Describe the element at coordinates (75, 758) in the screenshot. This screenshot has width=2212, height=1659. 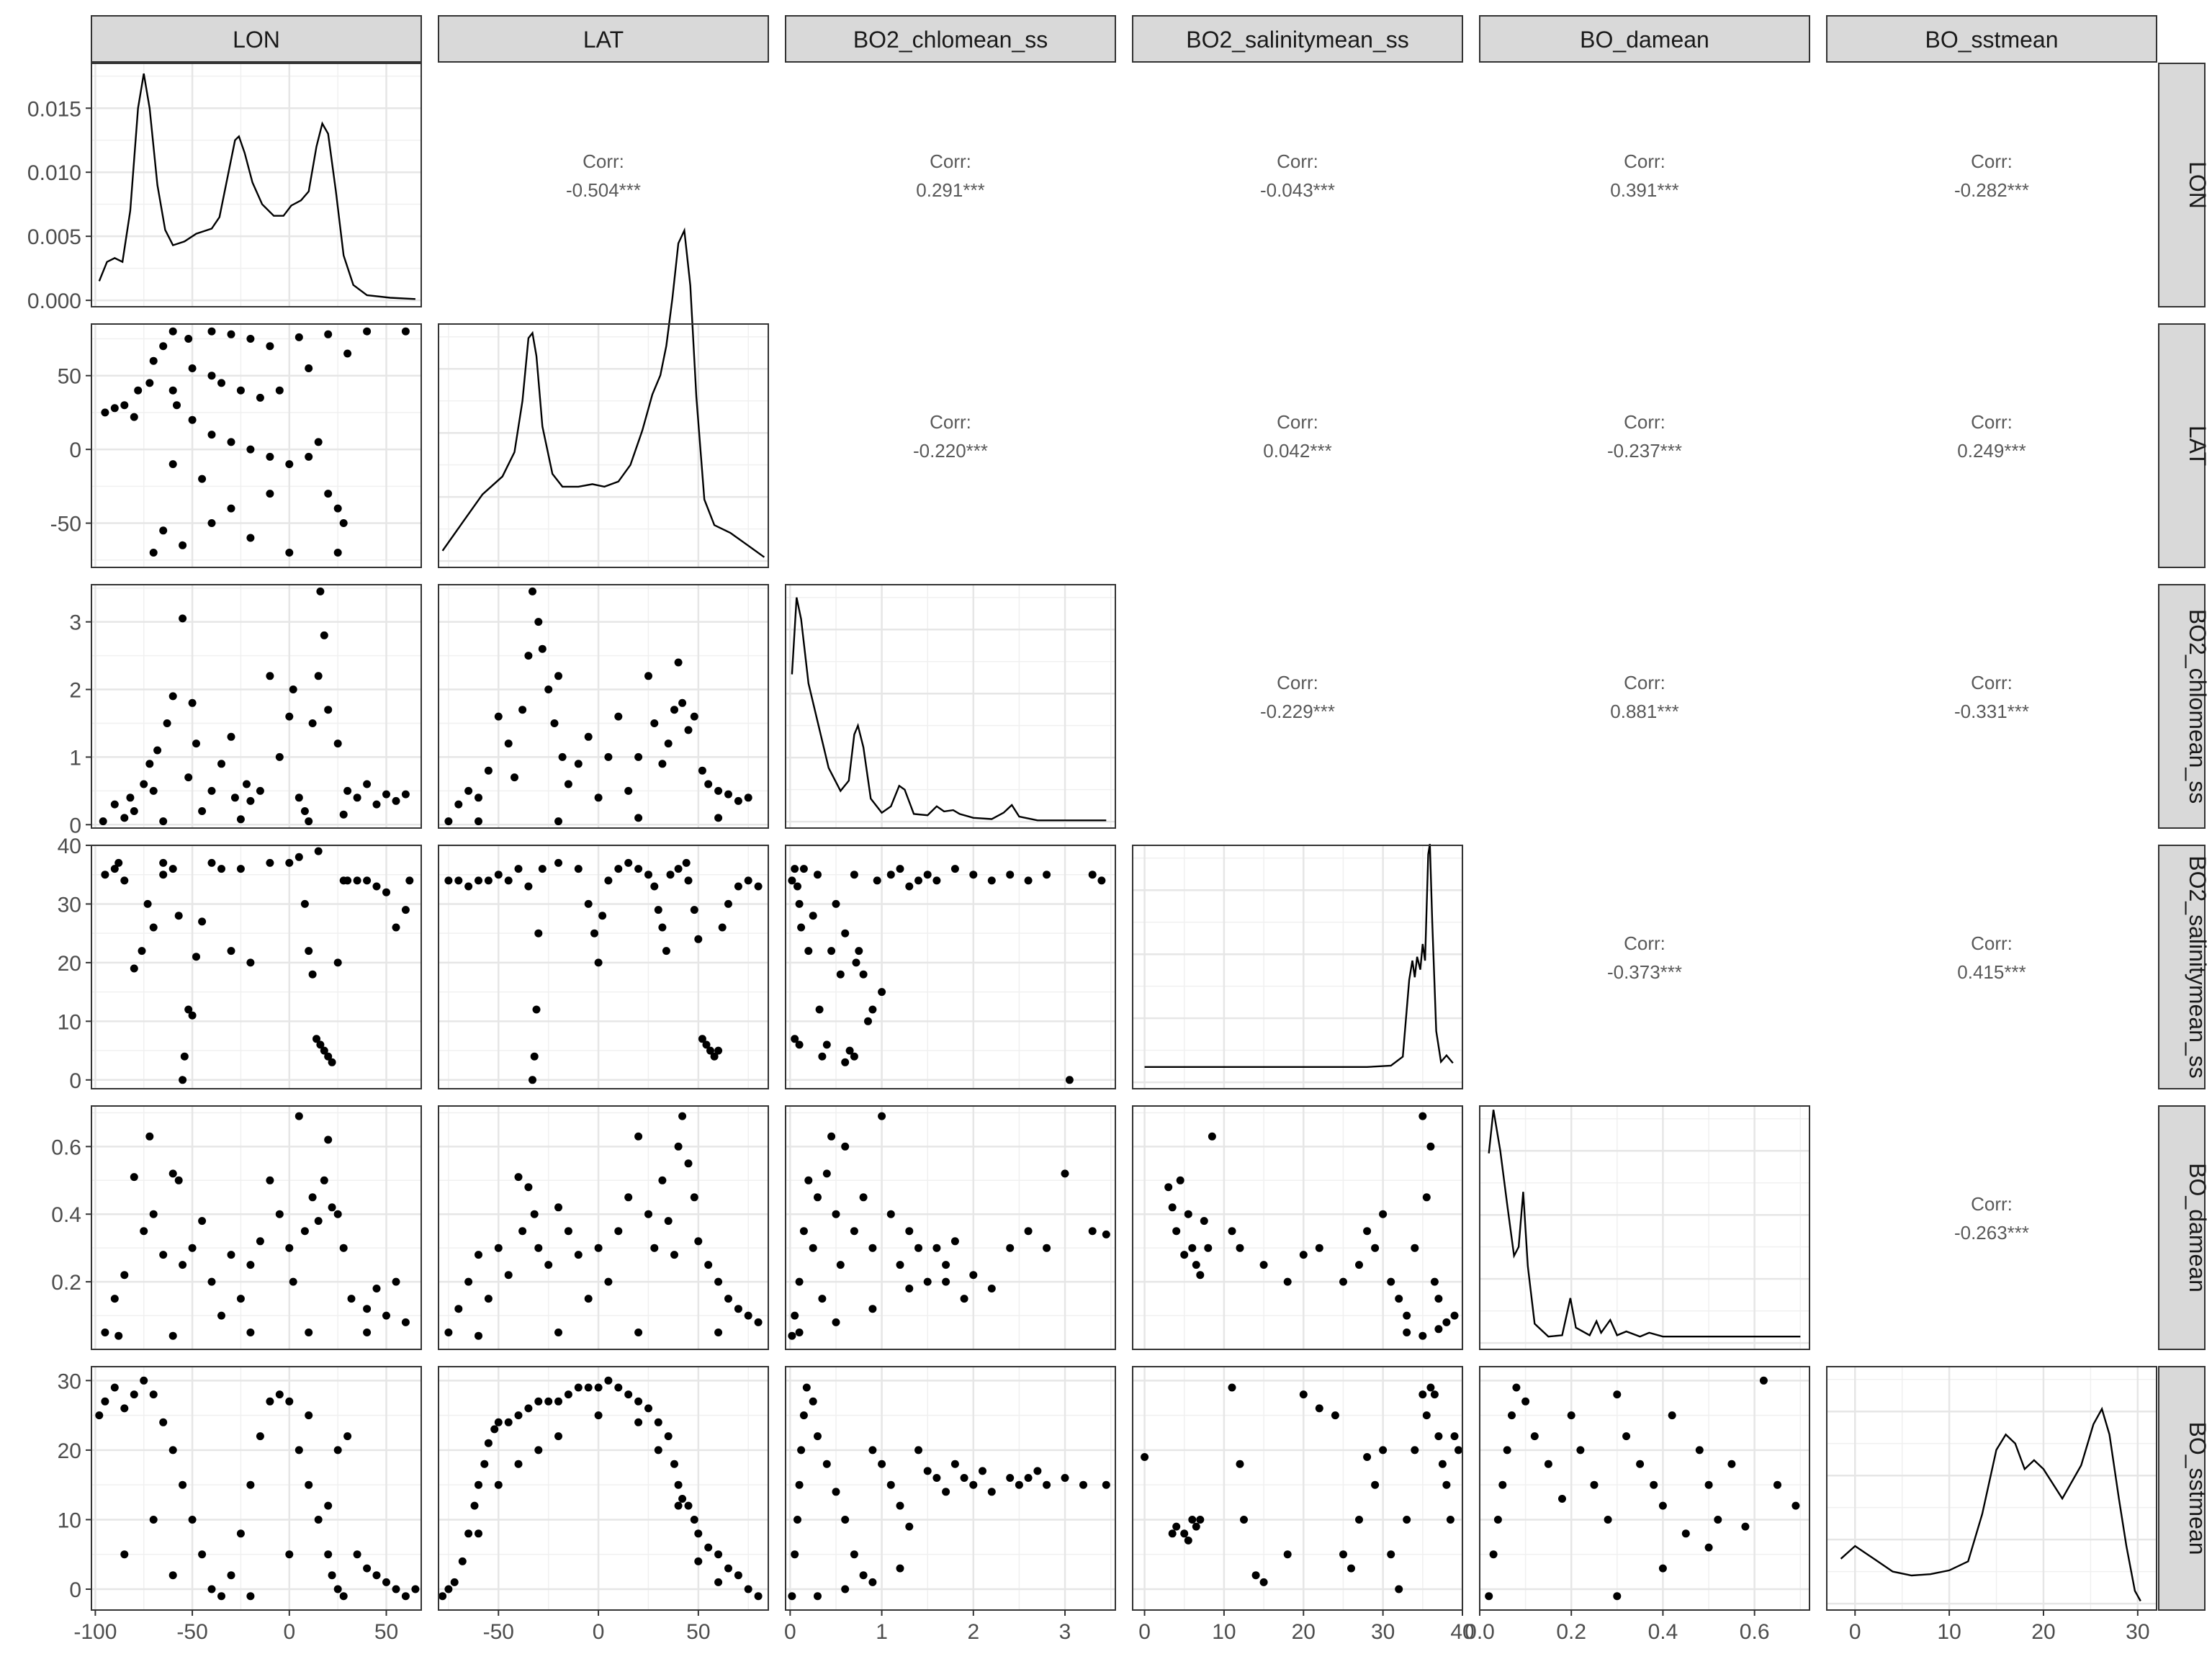
I see `y-tick-label: 1` at that location.